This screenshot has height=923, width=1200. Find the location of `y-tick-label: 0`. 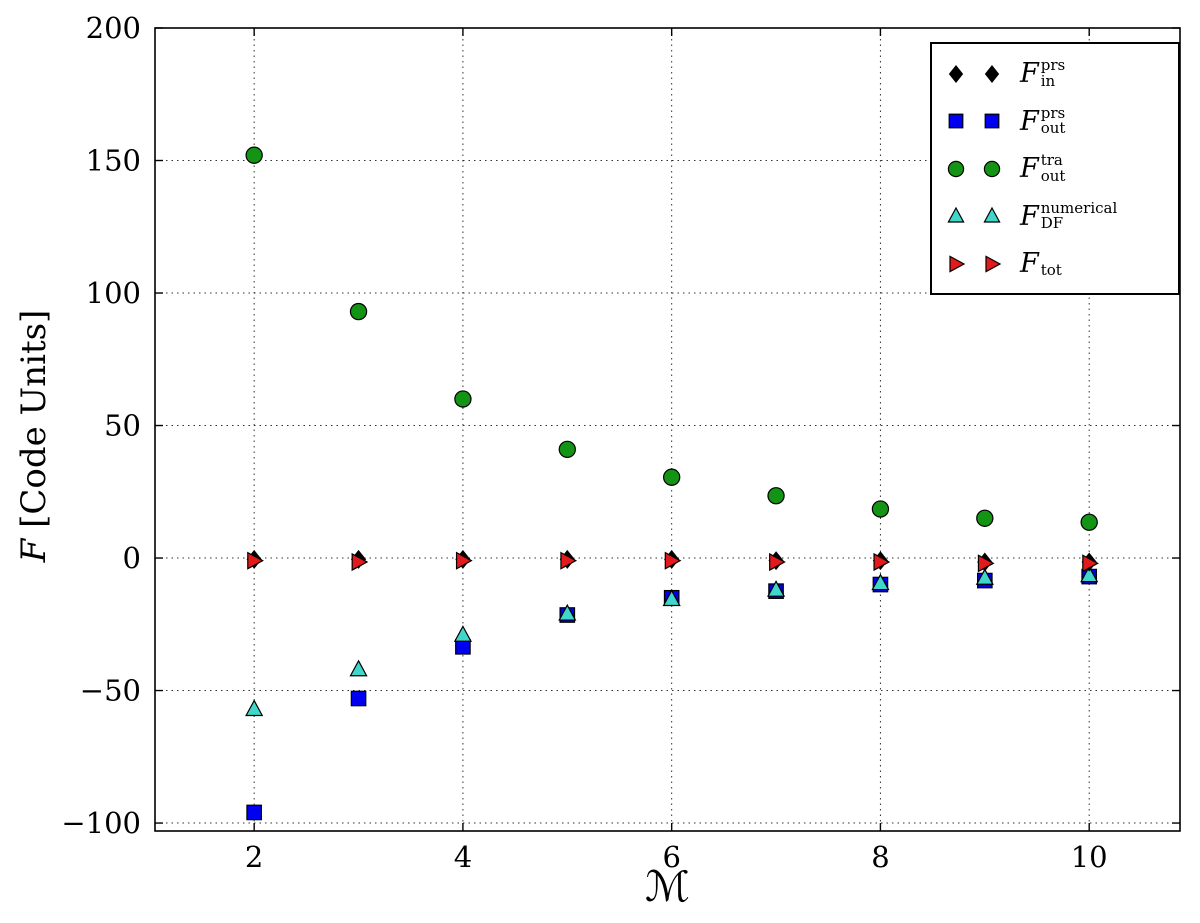

y-tick-label: 0 is located at coordinates (132, 558).